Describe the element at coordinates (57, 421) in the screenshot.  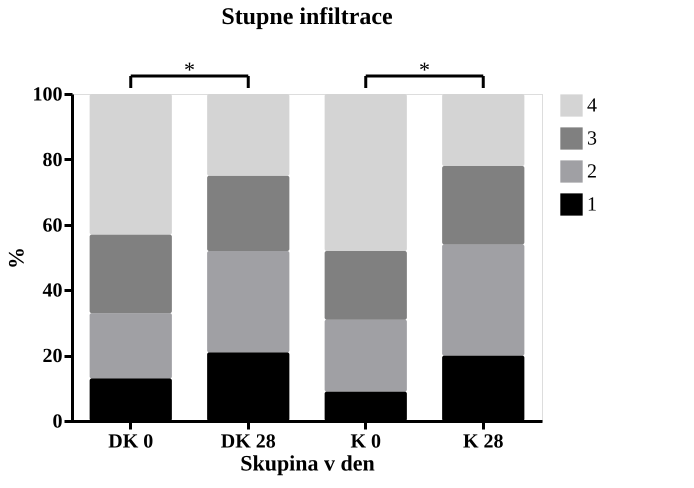
I see `y-tick-label: 0` at that location.